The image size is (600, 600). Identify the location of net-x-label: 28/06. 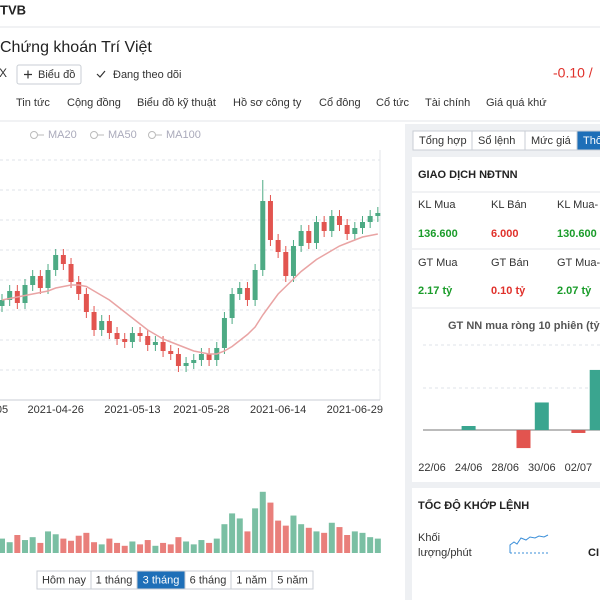
(505, 468).